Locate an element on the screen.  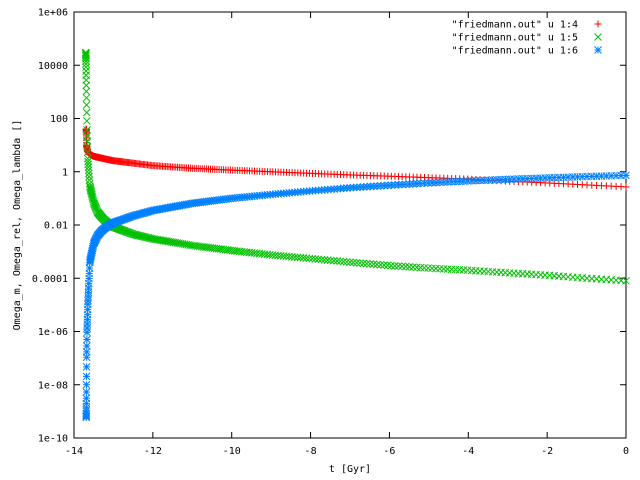
x-axis-label: t [Gyr] is located at coordinates (350, 469).